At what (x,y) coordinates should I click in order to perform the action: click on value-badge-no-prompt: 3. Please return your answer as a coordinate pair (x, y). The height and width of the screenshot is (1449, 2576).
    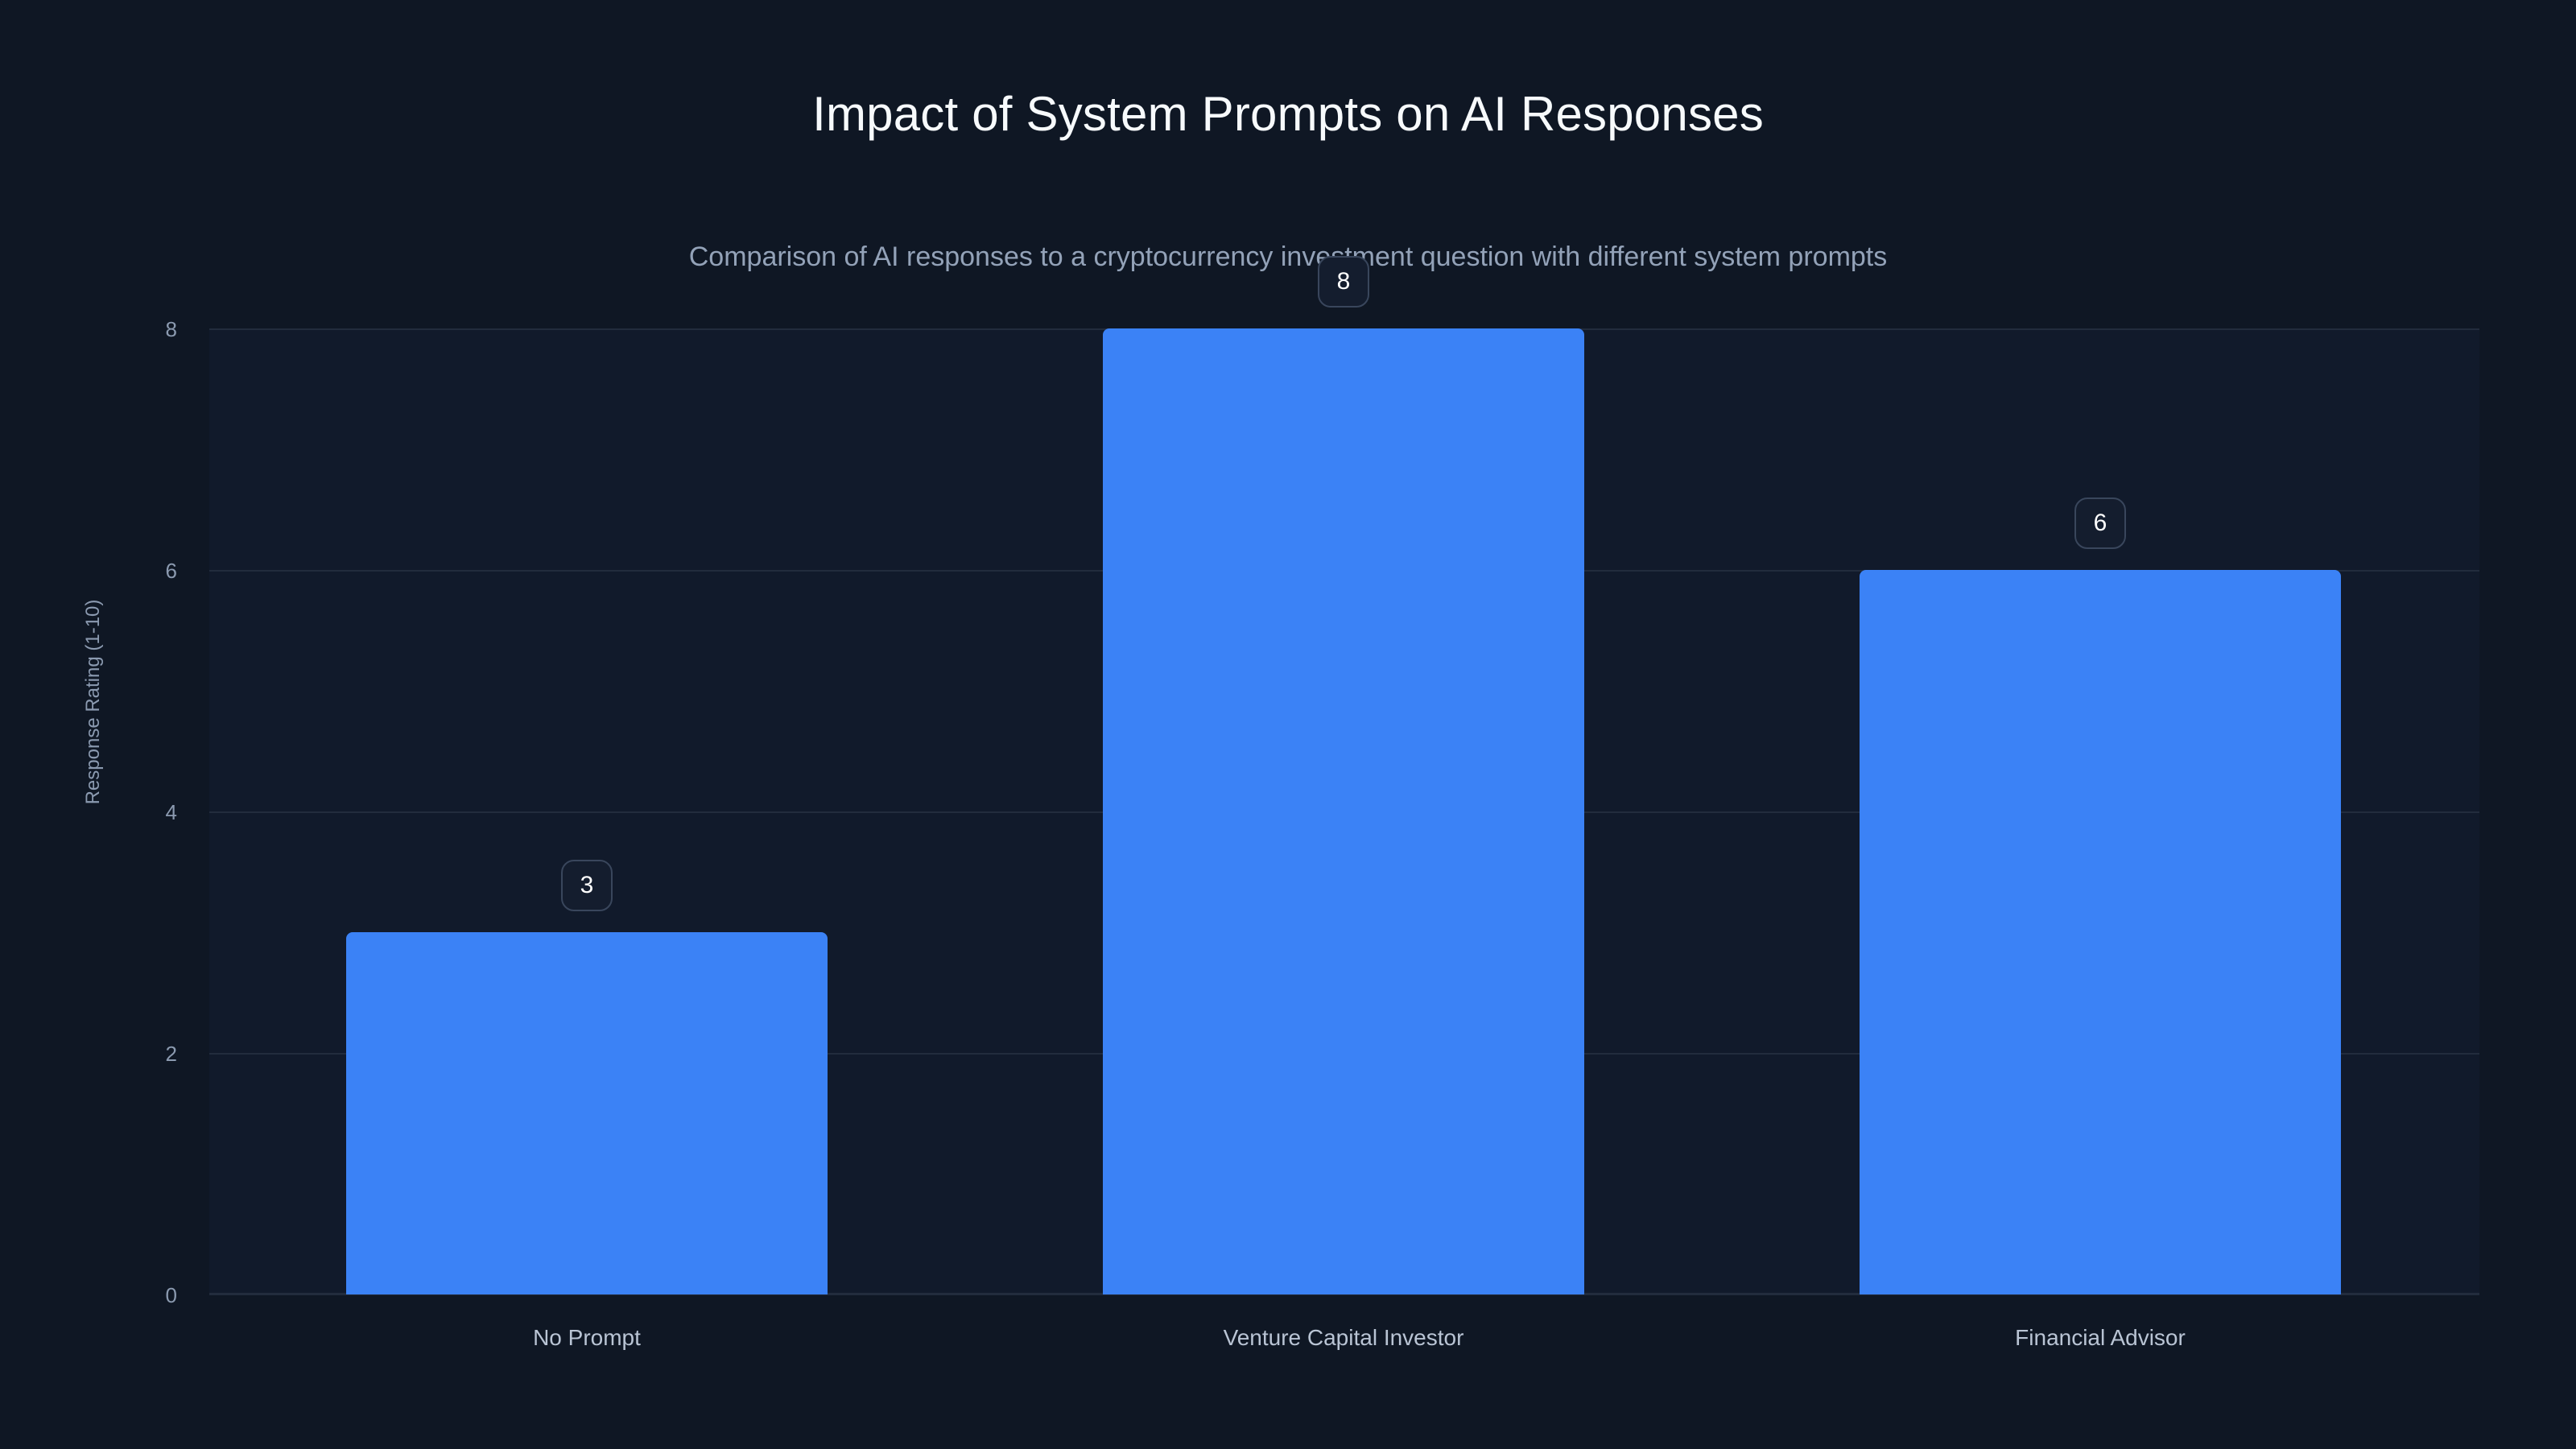
    Looking at the image, I should click on (587, 885).